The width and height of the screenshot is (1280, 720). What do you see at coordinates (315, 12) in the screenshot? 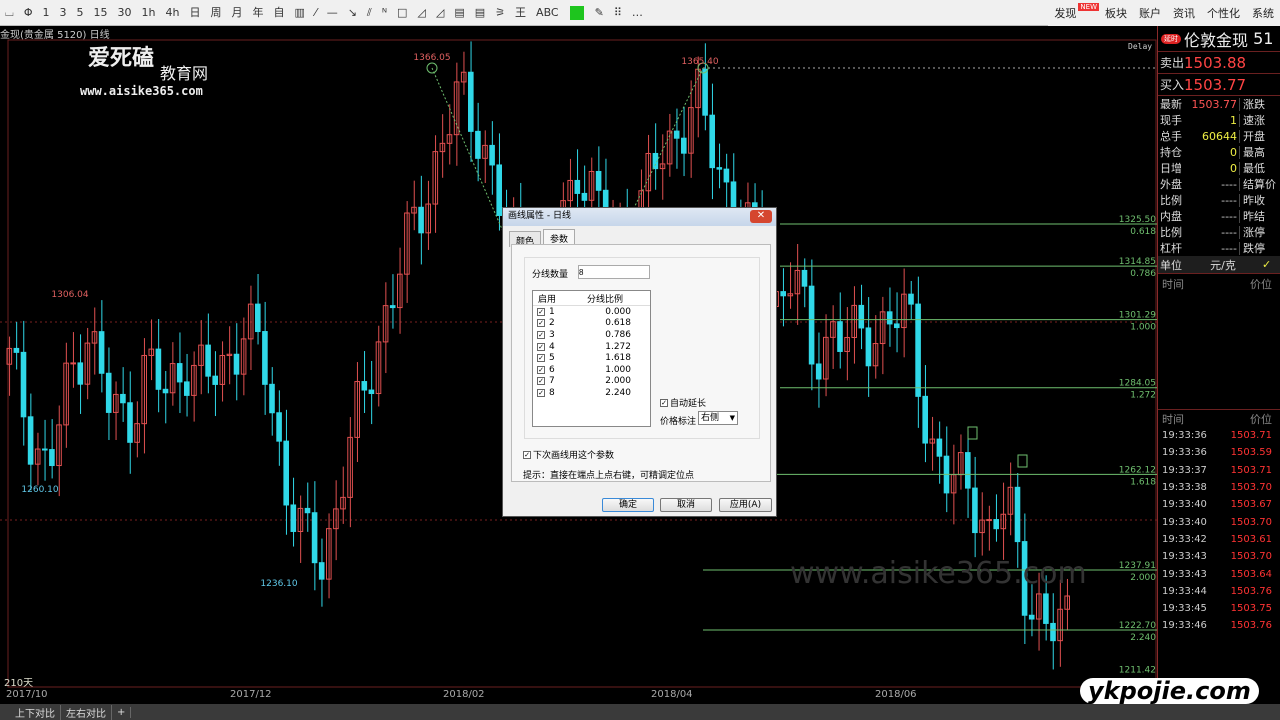
I see `toolbar-tool-15: ⁄` at bounding box center [315, 12].